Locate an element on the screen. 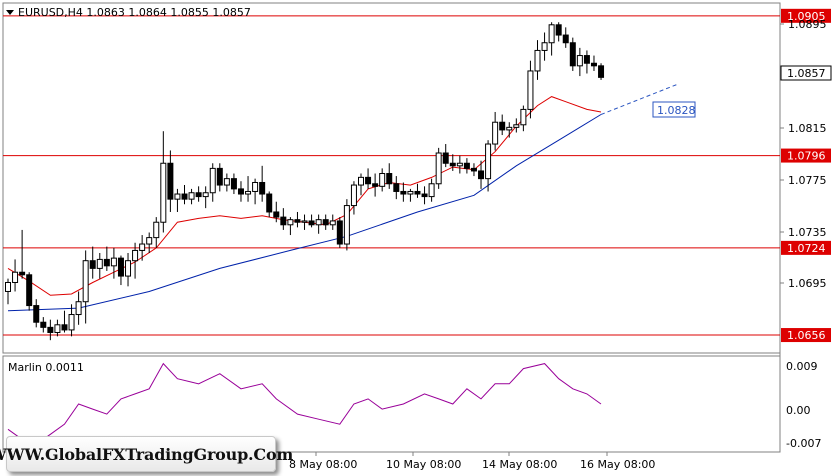 The image size is (838, 476). current-price-label: 1.0857 is located at coordinates (806, 73).